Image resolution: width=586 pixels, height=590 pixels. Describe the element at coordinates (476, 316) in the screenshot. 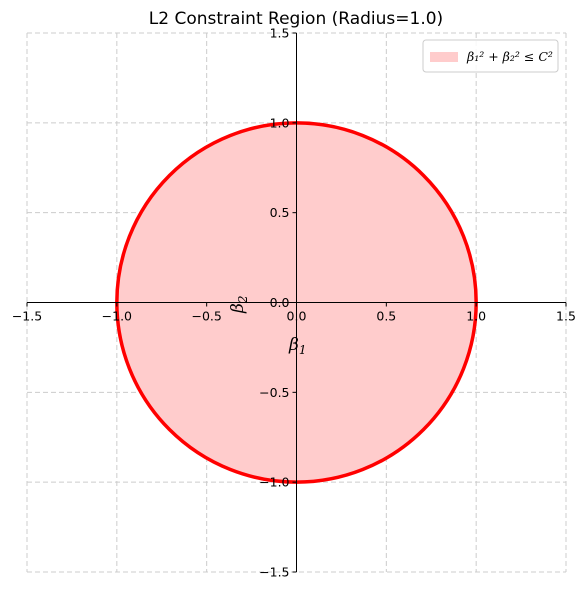

I see `x-tick-label: 1.0` at that location.